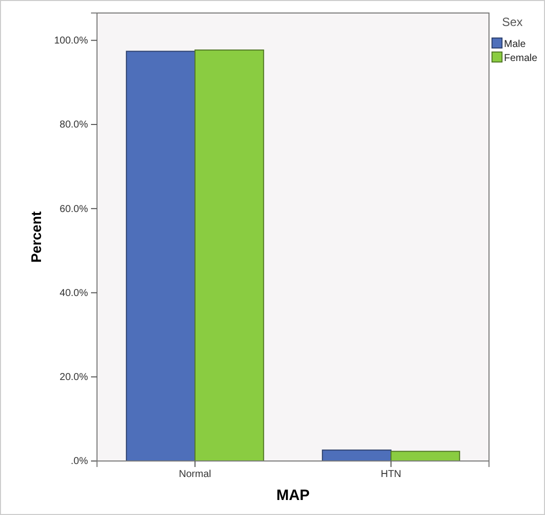  Describe the element at coordinates (71, 41) in the screenshot. I see `y-tick-label: 100.0%` at that location.